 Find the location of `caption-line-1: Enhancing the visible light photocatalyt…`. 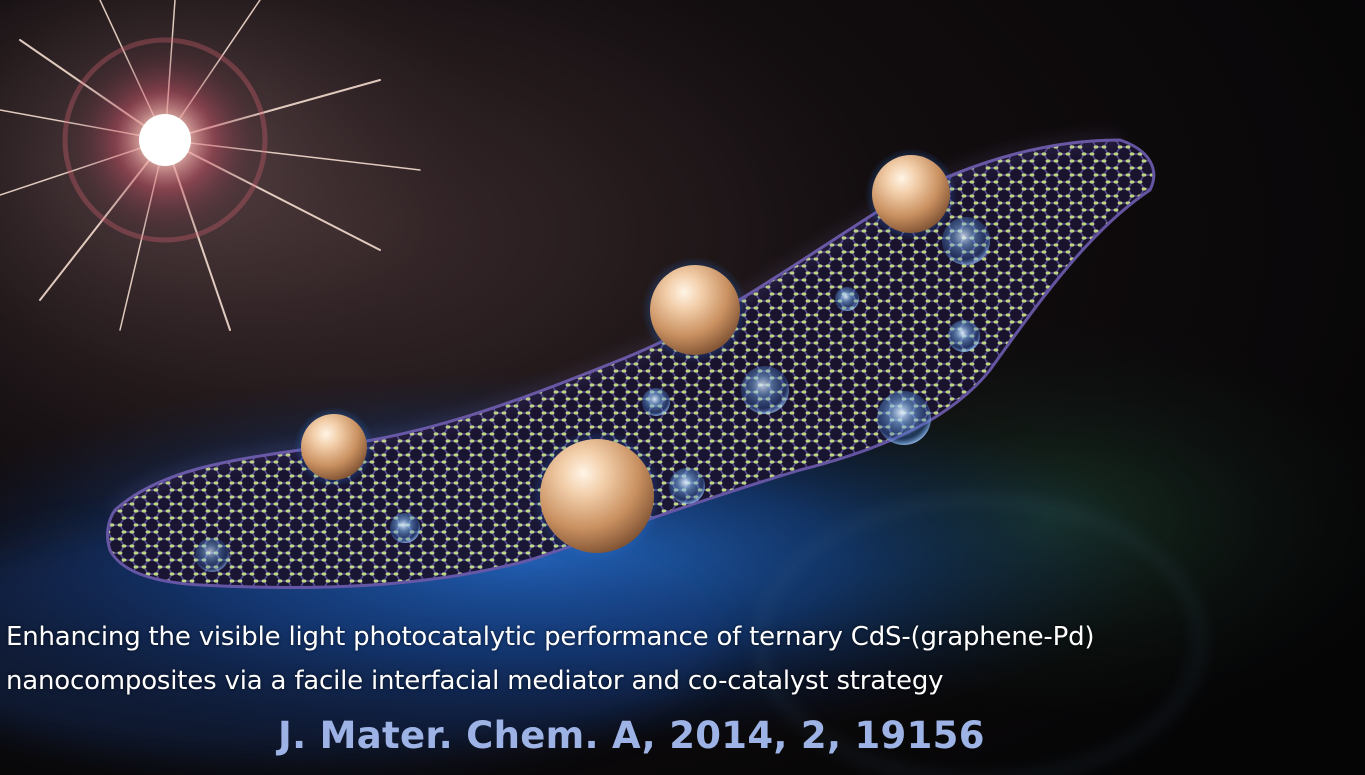

caption-line-1: Enhancing the visible light photocatalyt… is located at coordinates (550, 637).